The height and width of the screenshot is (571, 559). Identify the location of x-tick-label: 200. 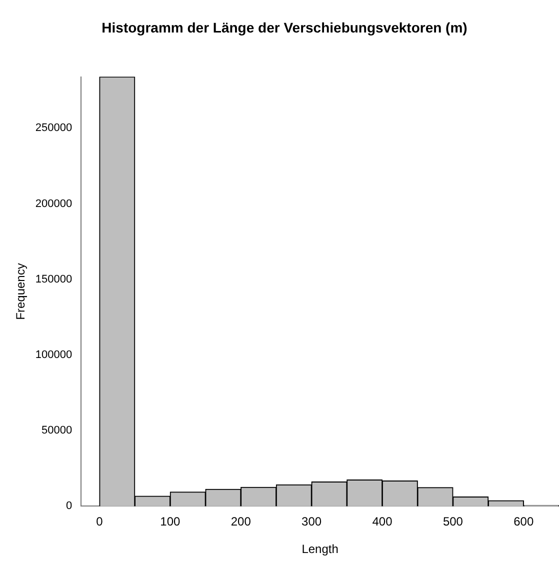
(241, 521).